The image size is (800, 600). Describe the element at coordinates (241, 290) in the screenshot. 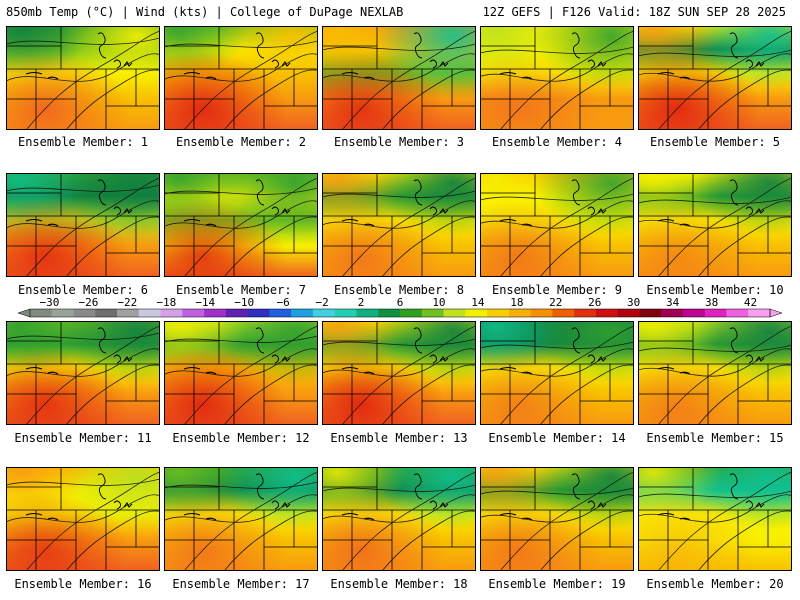

I see `ensemble-member-label: Ensemble Member: 7` at that location.